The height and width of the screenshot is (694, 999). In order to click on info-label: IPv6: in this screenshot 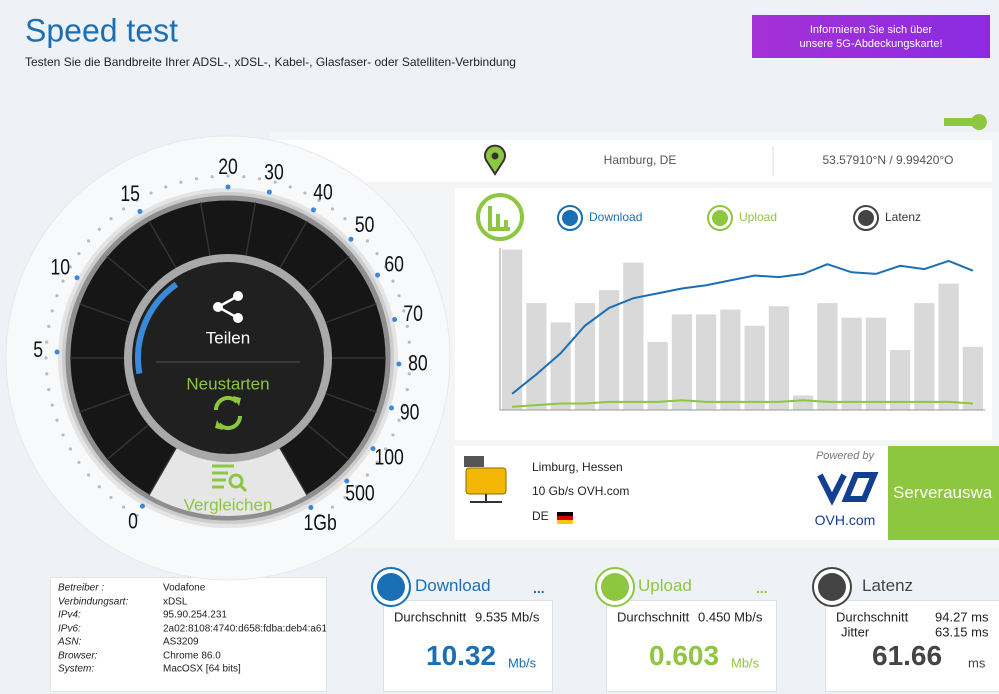, I will do `click(69, 628)`.